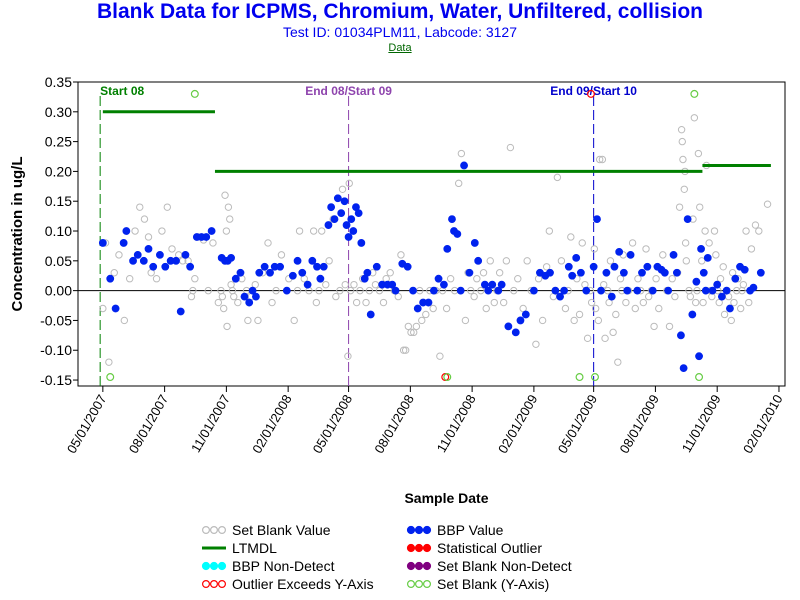  Describe the element at coordinates (518, 424) in the screenshot. I see `x-tick-label: 02/01/2009` at that location.